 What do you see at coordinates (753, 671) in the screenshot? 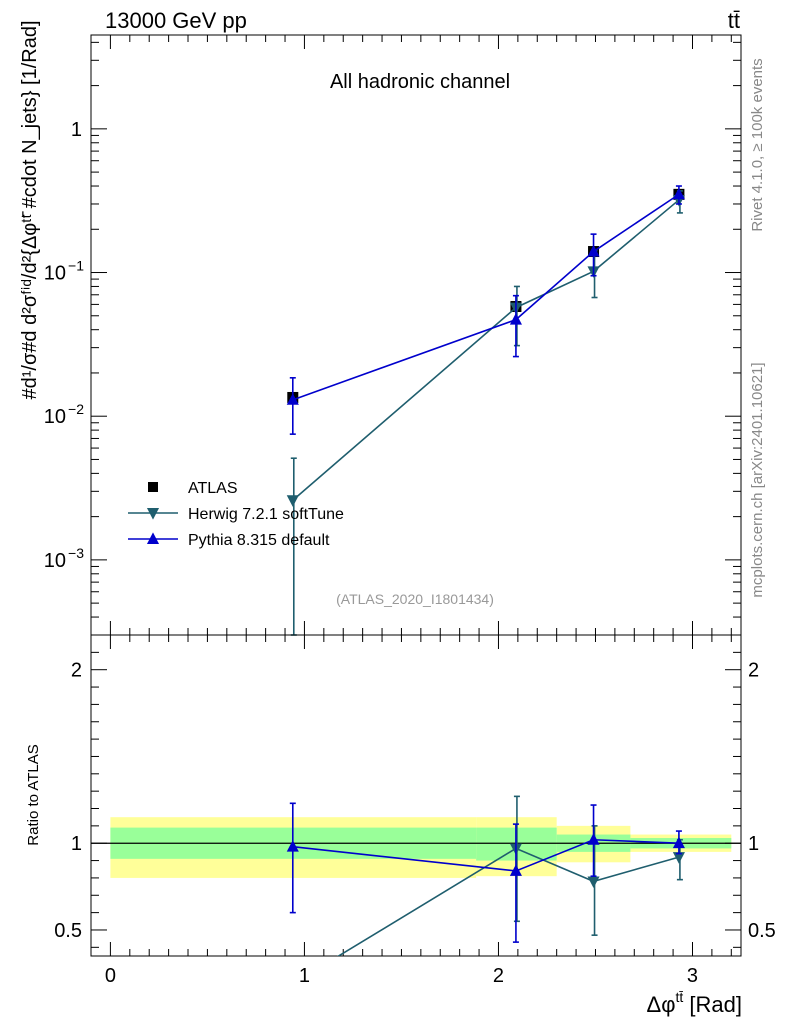
I see `y-tick-label-right: 2` at bounding box center [753, 671].